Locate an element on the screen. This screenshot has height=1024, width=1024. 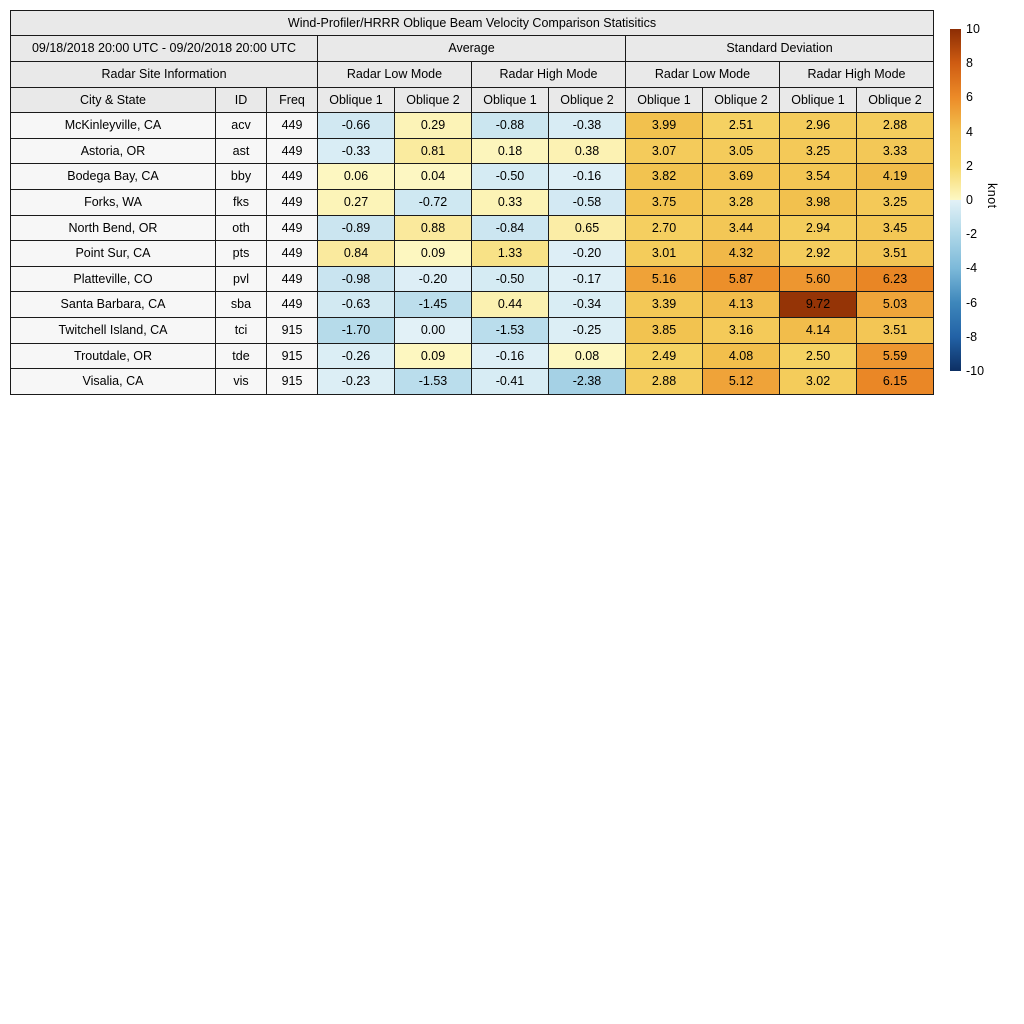
site-id-cell: tci is located at coordinates (241, 330).